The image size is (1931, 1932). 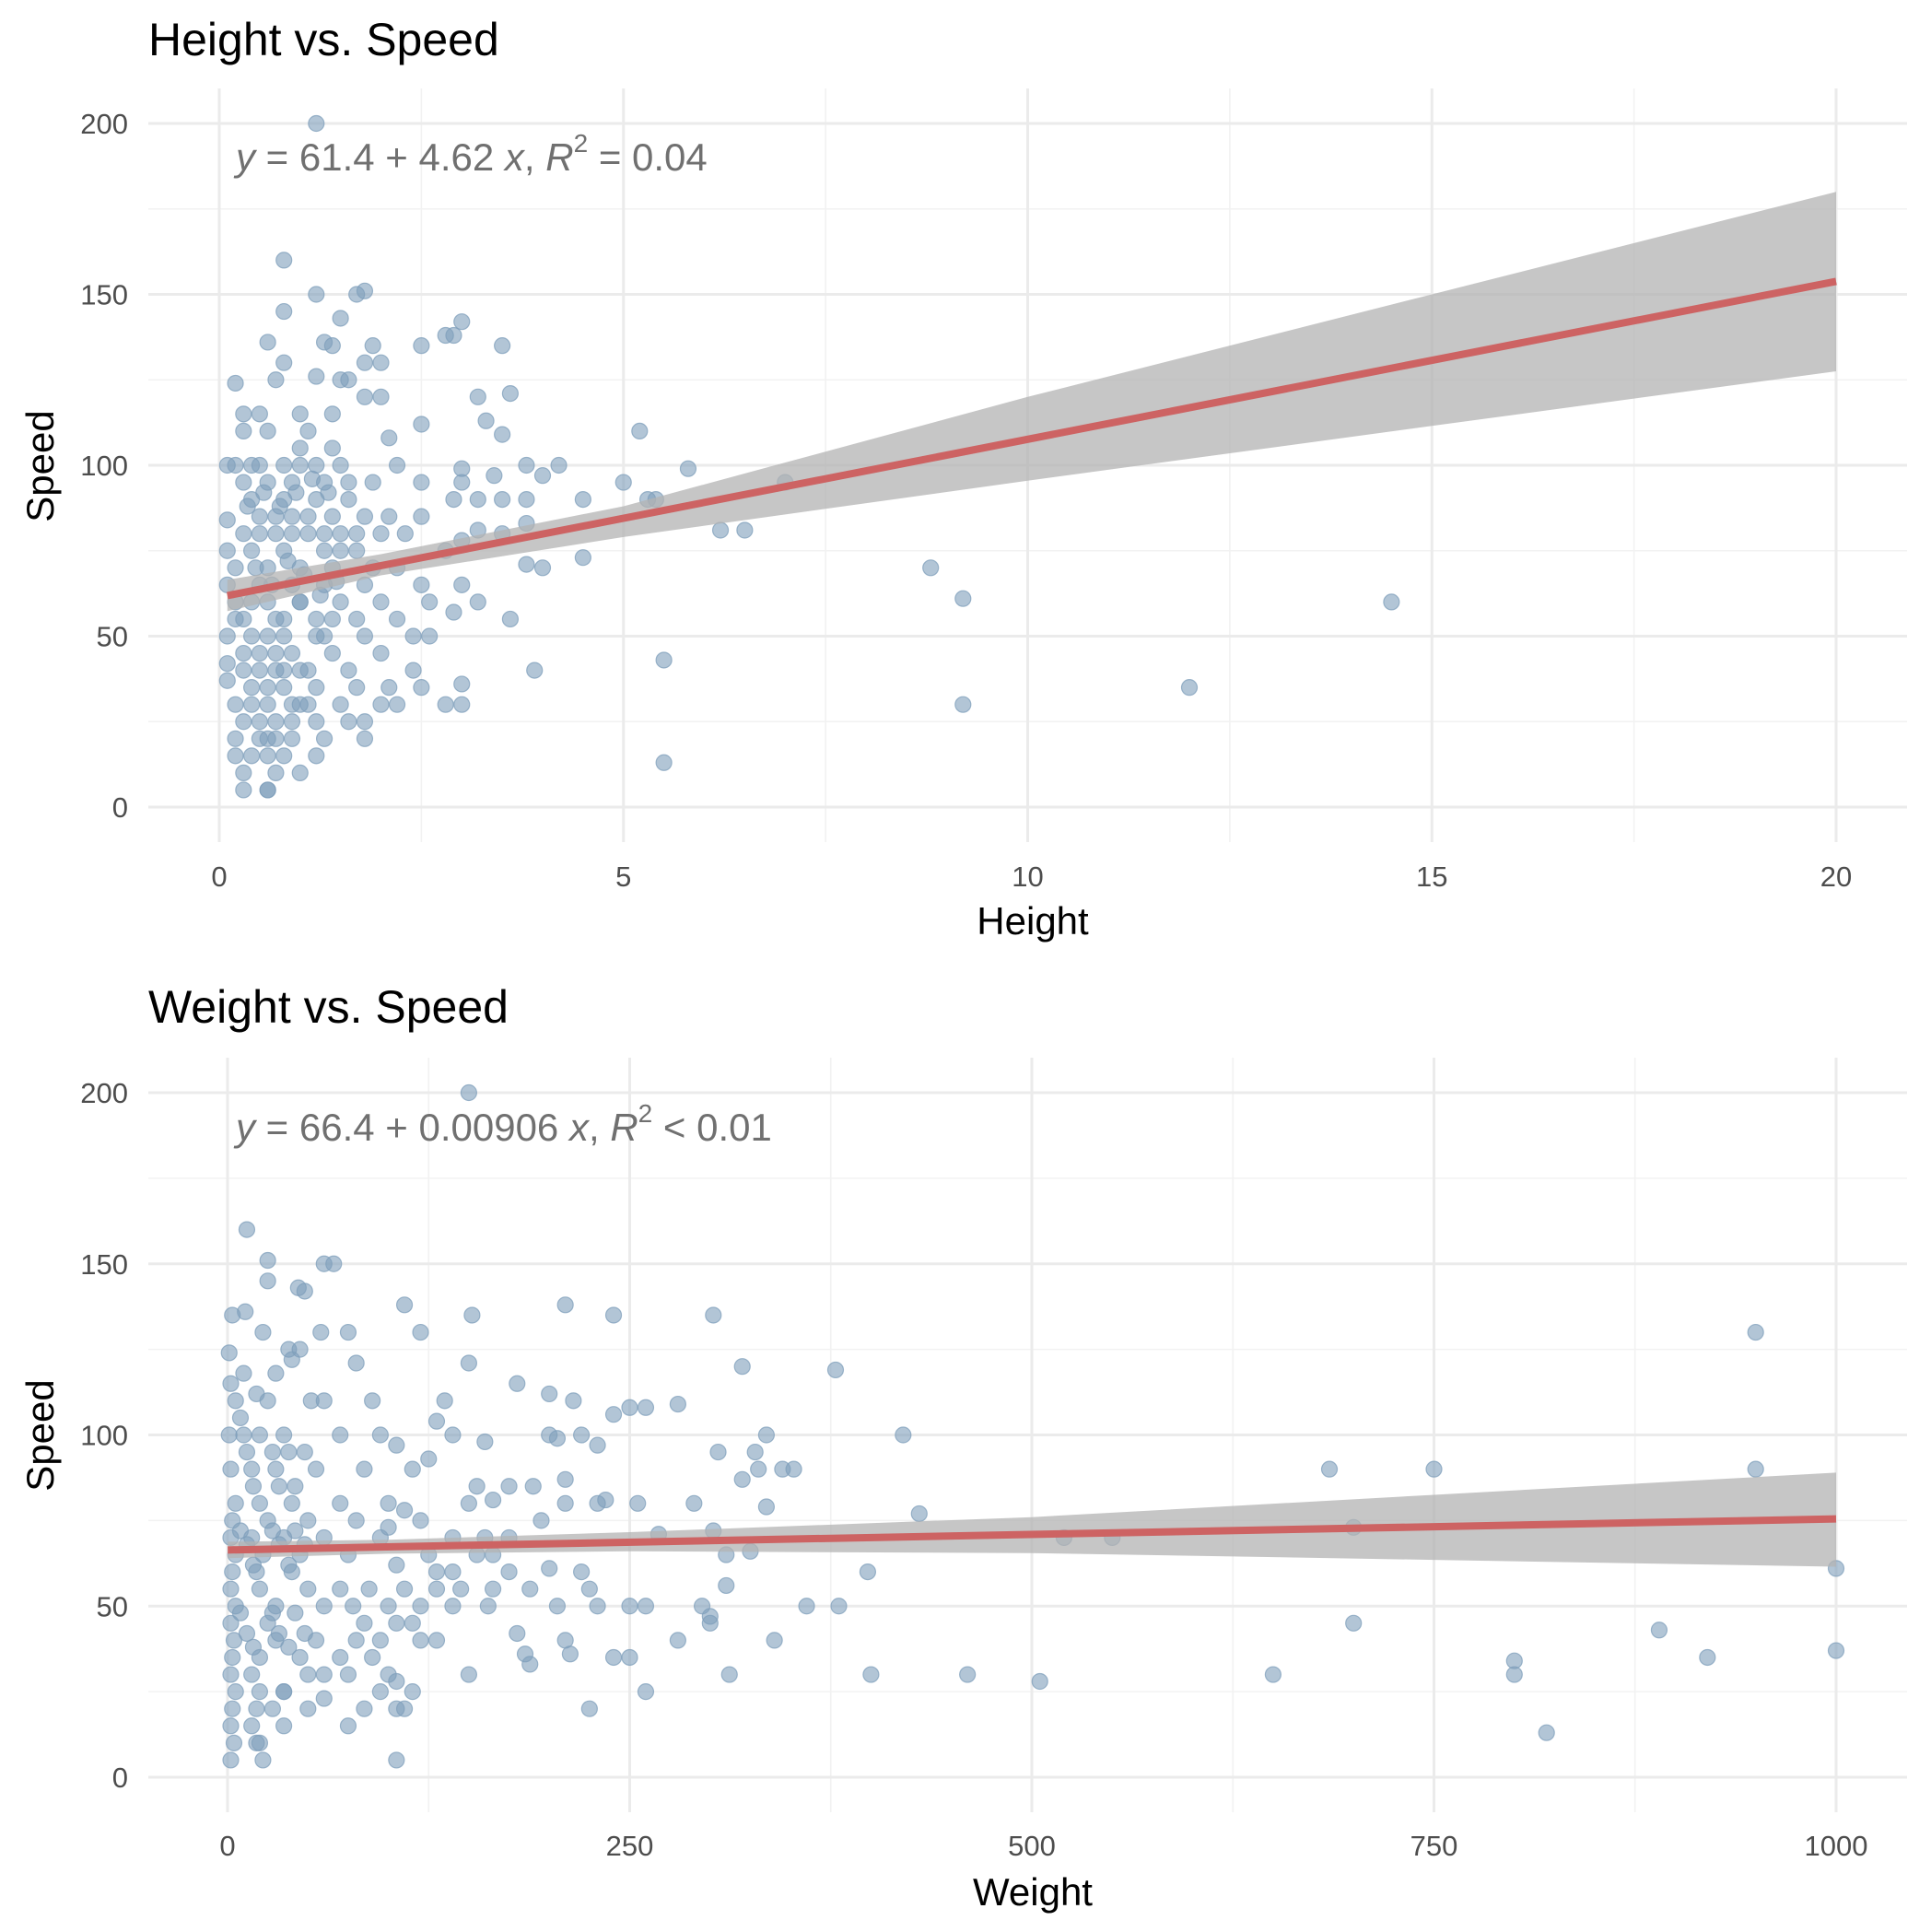 I want to click on y-tick-label: 50, so click(x=112, y=1606).